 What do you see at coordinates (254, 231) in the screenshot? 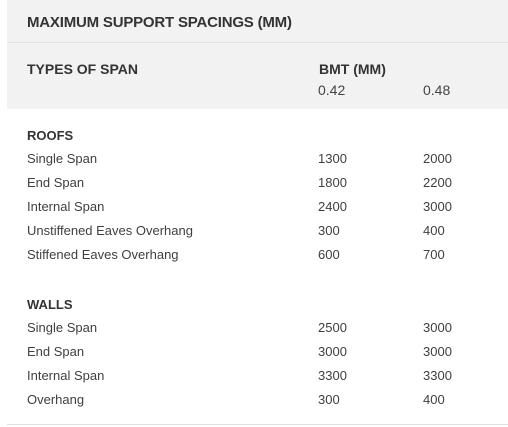
I see `table-row: Unstiffened Eaves Overhang 300 400` at bounding box center [254, 231].